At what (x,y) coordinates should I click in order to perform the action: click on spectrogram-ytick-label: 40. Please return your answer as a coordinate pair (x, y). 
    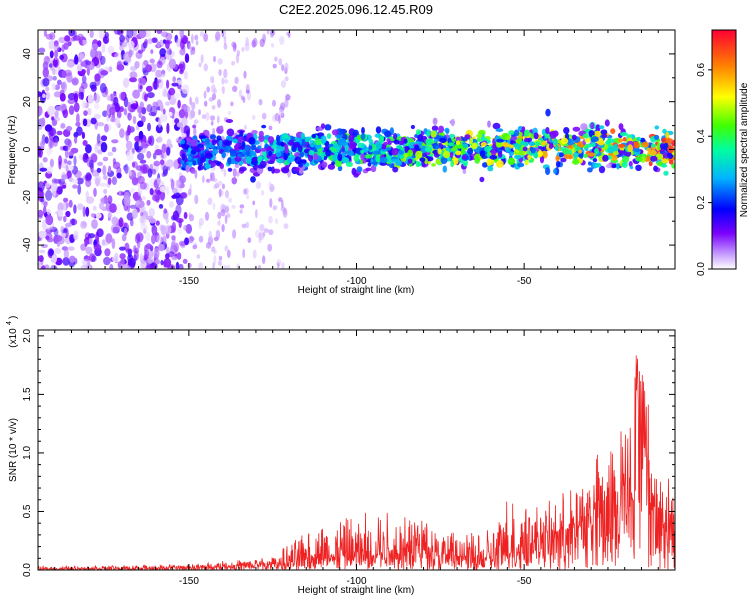
    Looking at the image, I should click on (27, 54).